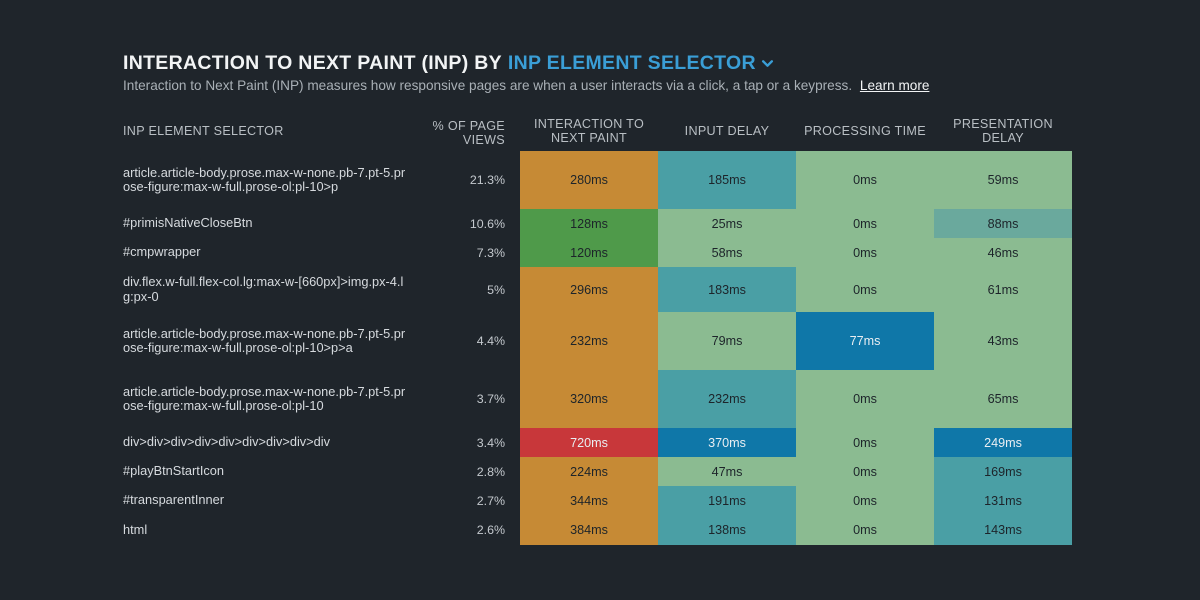  I want to click on cell-presentation-delay: 88ms, so click(1003, 223).